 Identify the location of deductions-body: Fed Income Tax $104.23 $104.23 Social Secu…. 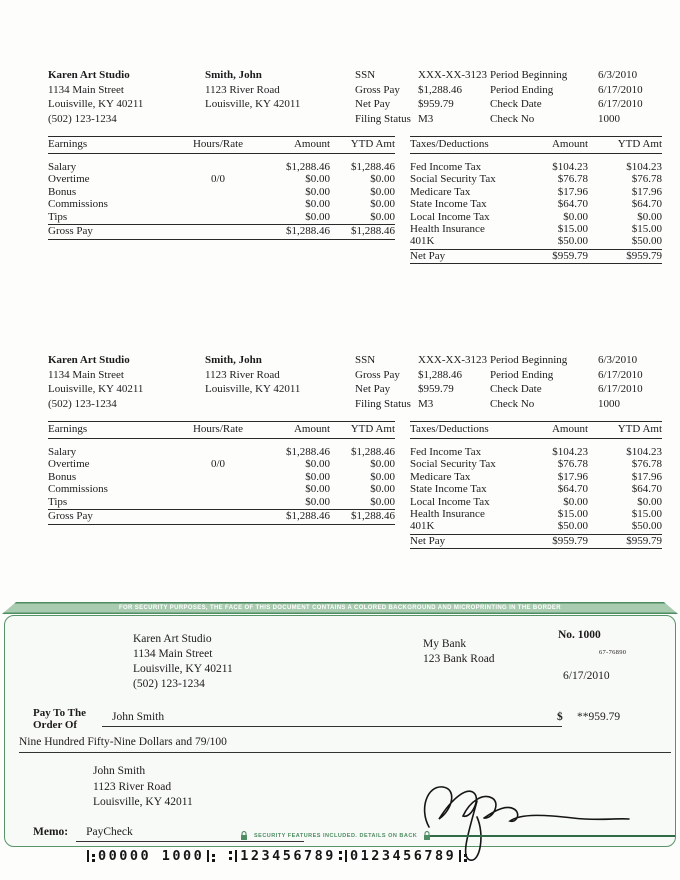
(536, 201).